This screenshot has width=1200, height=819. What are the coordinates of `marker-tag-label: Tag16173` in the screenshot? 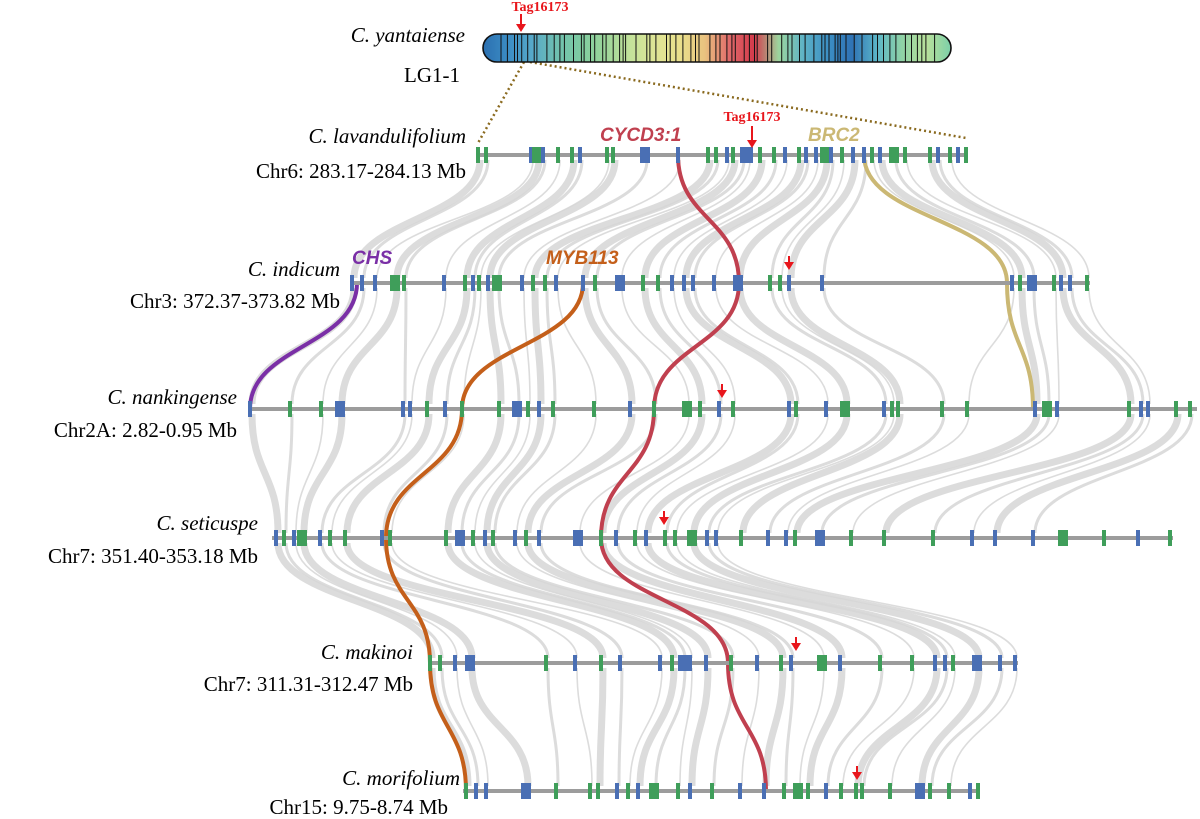 It's located at (751, 117).